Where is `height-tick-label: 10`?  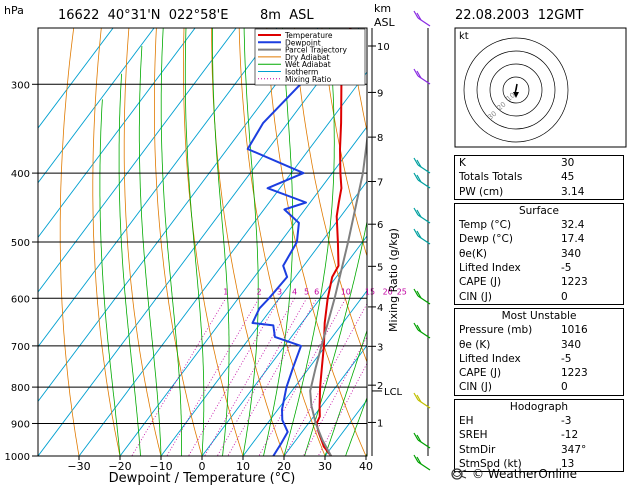
height-tick-label: 10 is located at coordinates (383, 47).